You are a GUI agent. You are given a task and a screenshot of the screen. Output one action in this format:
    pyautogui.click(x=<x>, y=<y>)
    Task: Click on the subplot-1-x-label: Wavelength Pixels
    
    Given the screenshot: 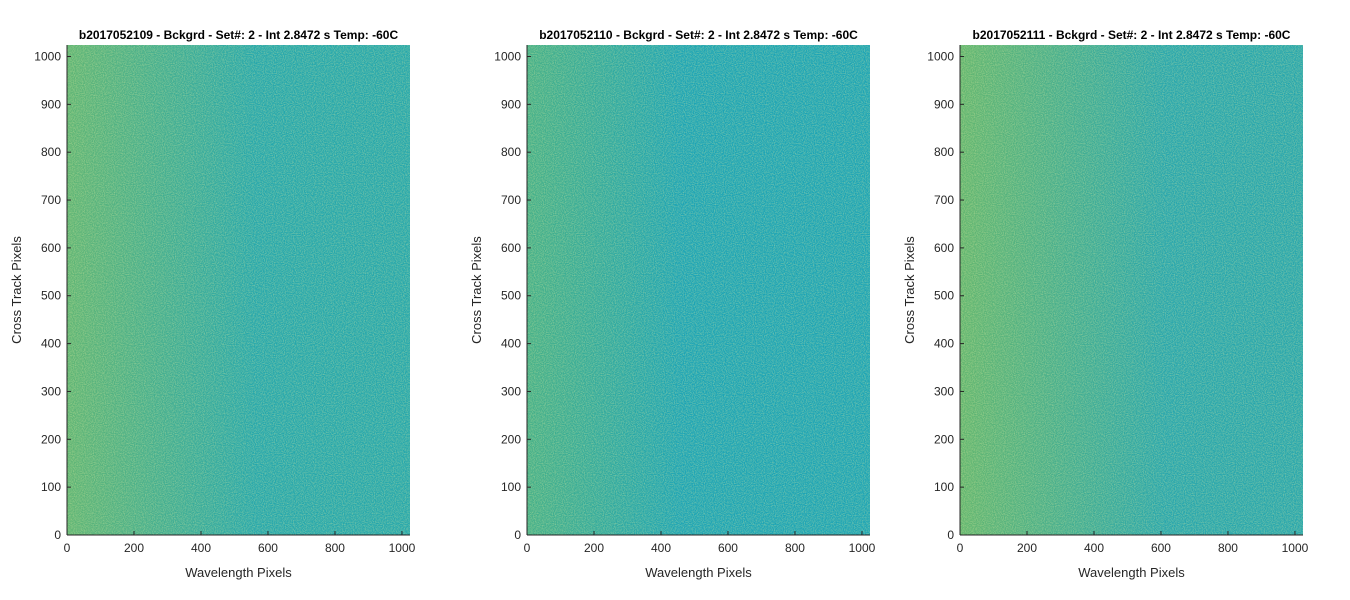 What is the action you would take?
    pyautogui.click(x=238, y=572)
    